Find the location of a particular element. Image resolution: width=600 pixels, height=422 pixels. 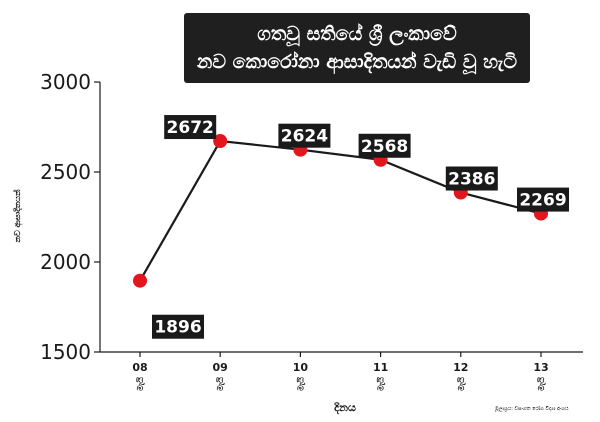

x-tick-label: 09 is located at coordinates (220, 367).